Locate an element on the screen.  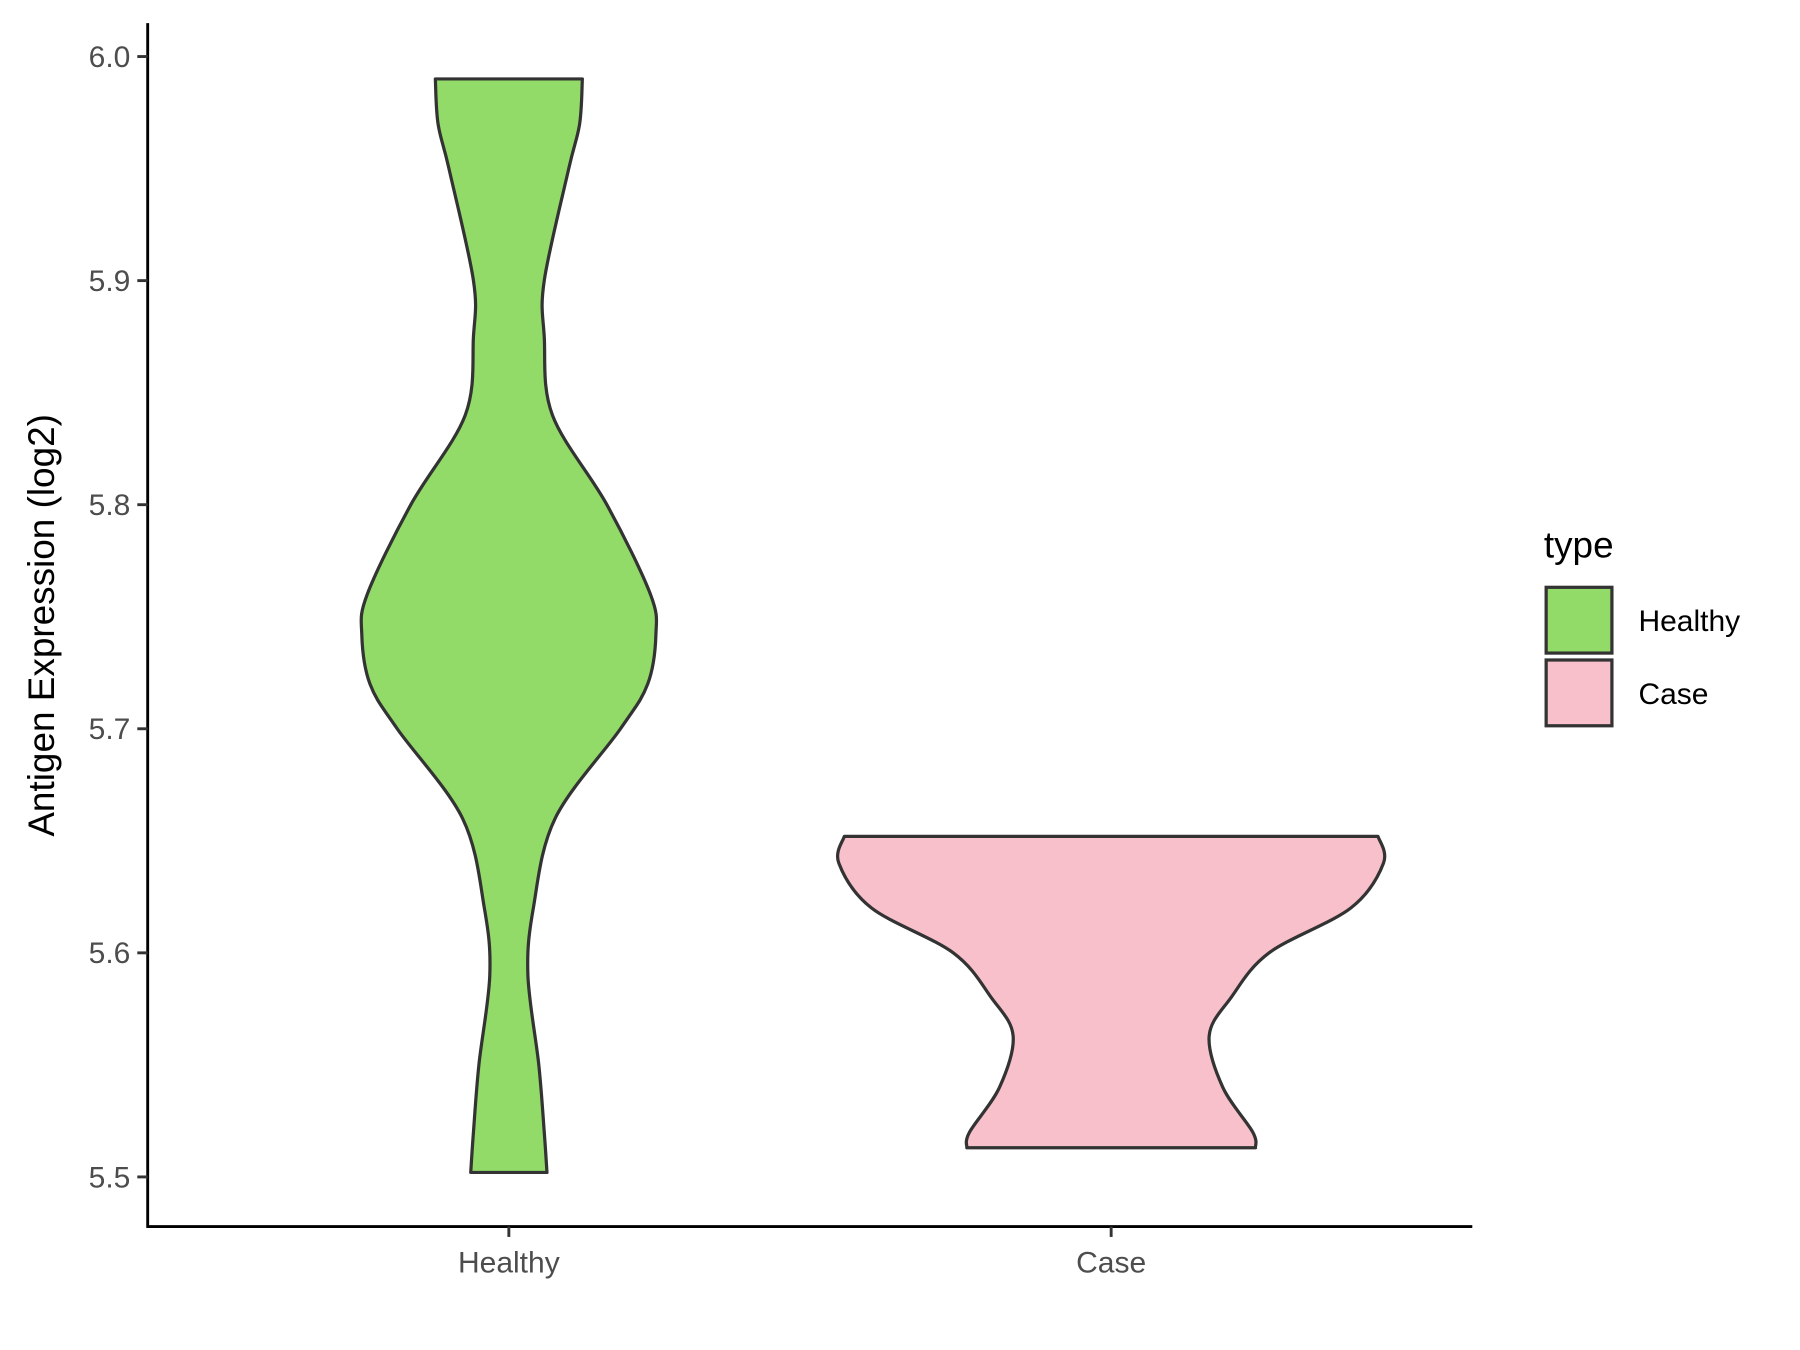
x-tick-label: Healthy is located at coordinates (509, 1263).